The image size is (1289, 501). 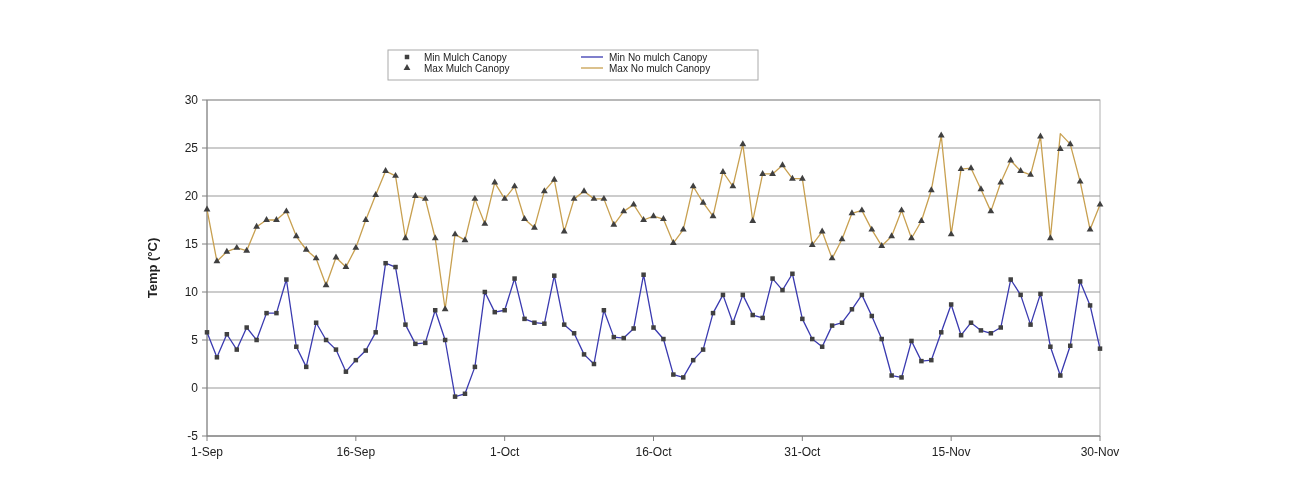 What do you see at coordinates (191, 100) in the screenshot?
I see `y-tick-label: 30` at bounding box center [191, 100].